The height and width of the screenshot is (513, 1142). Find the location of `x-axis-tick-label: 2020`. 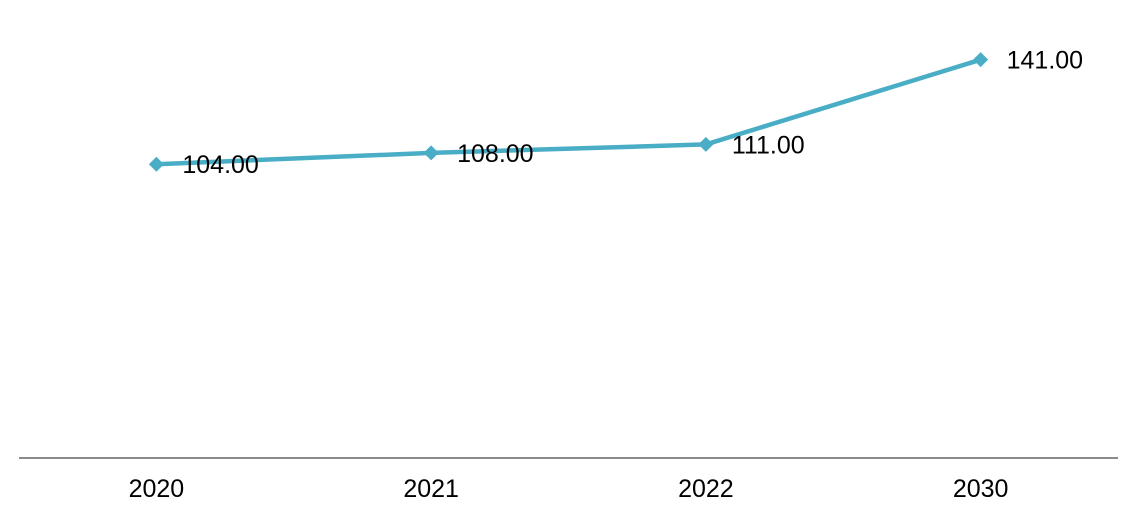

x-axis-tick-label: 2020 is located at coordinates (157, 489).